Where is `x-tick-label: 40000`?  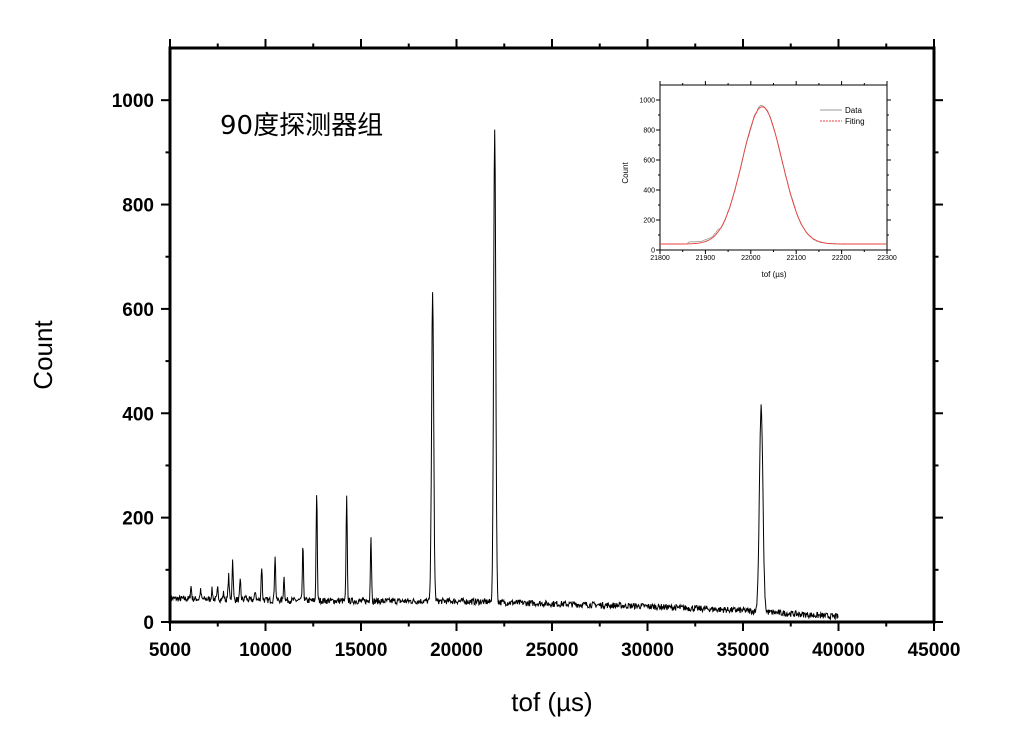
x-tick-label: 40000 is located at coordinates (838, 650).